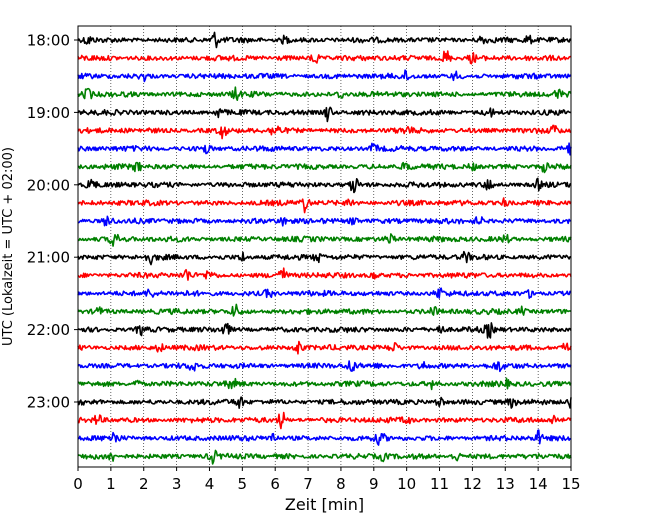  What do you see at coordinates (48, 113) in the screenshot?
I see `y-tick-label: 19:00` at bounding box center [48, 113].